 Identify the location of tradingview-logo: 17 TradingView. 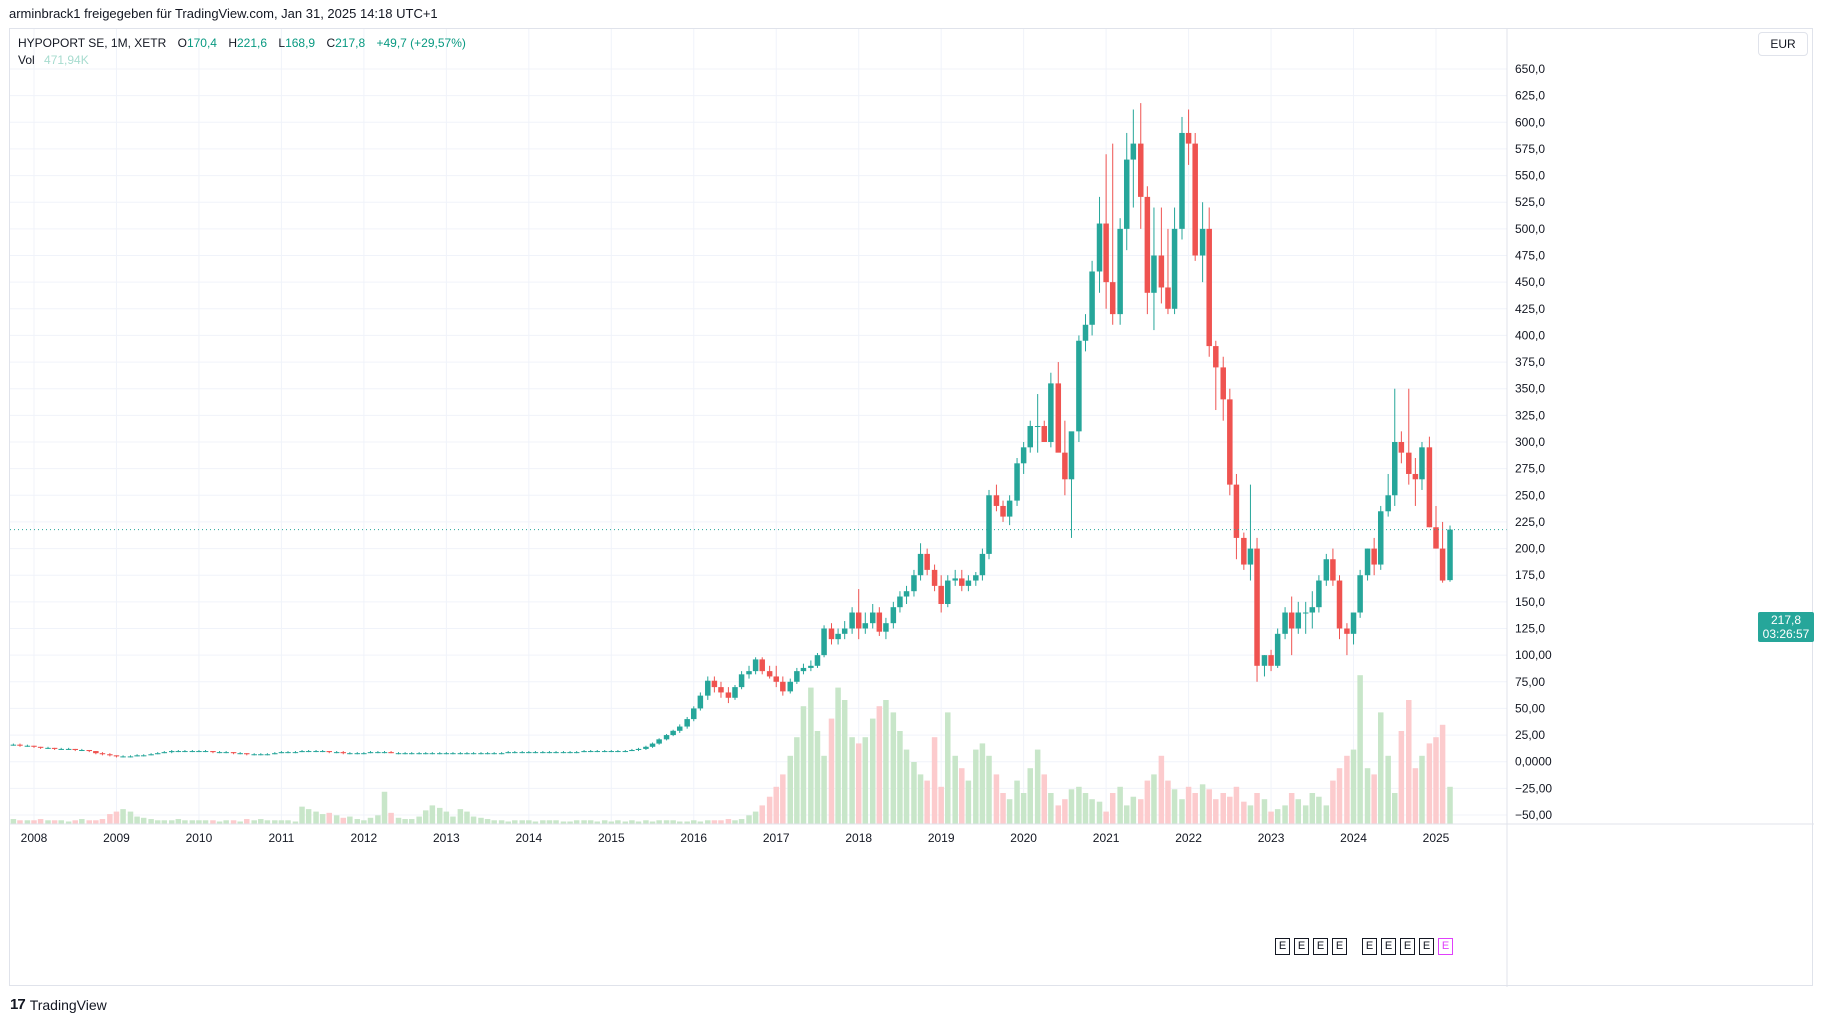
(58, 1004).